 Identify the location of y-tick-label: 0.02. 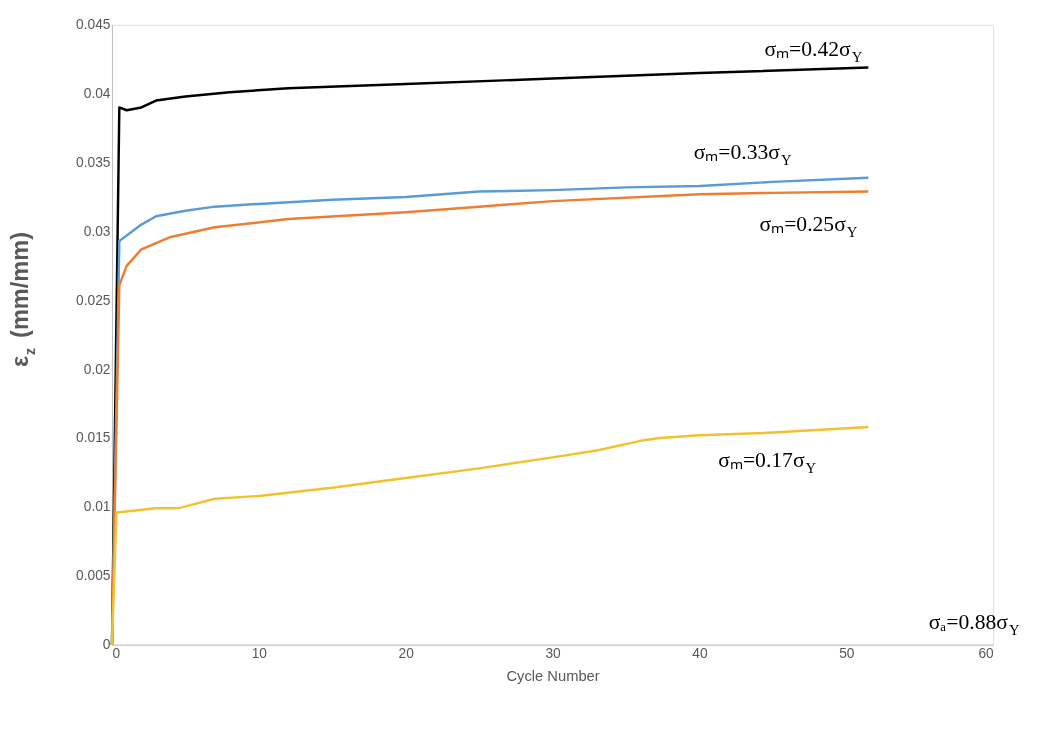
(97, 369).